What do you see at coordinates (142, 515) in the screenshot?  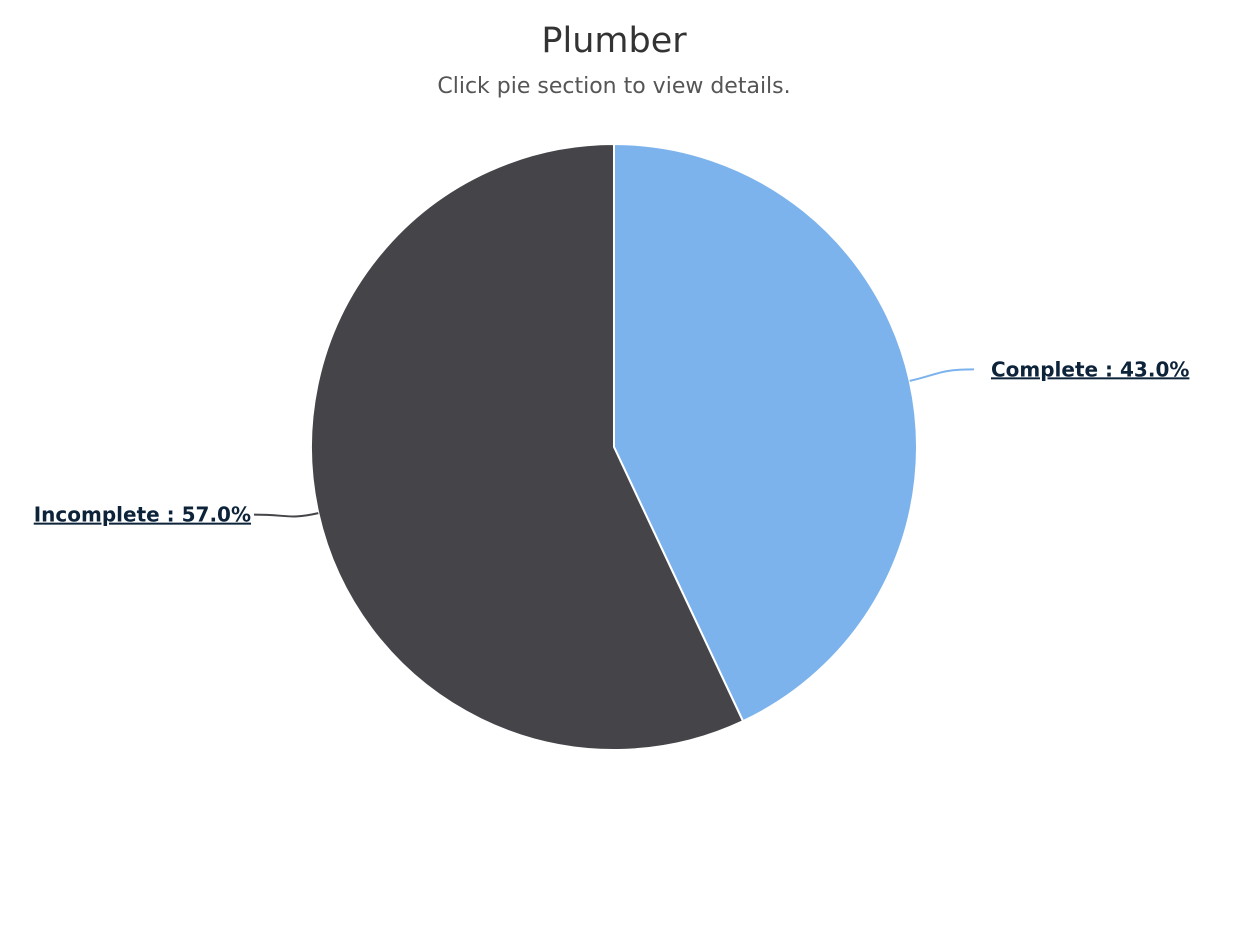 I see `data-label-incomplete: Incomplete : 57.0%` at bounding box center [142, 515].